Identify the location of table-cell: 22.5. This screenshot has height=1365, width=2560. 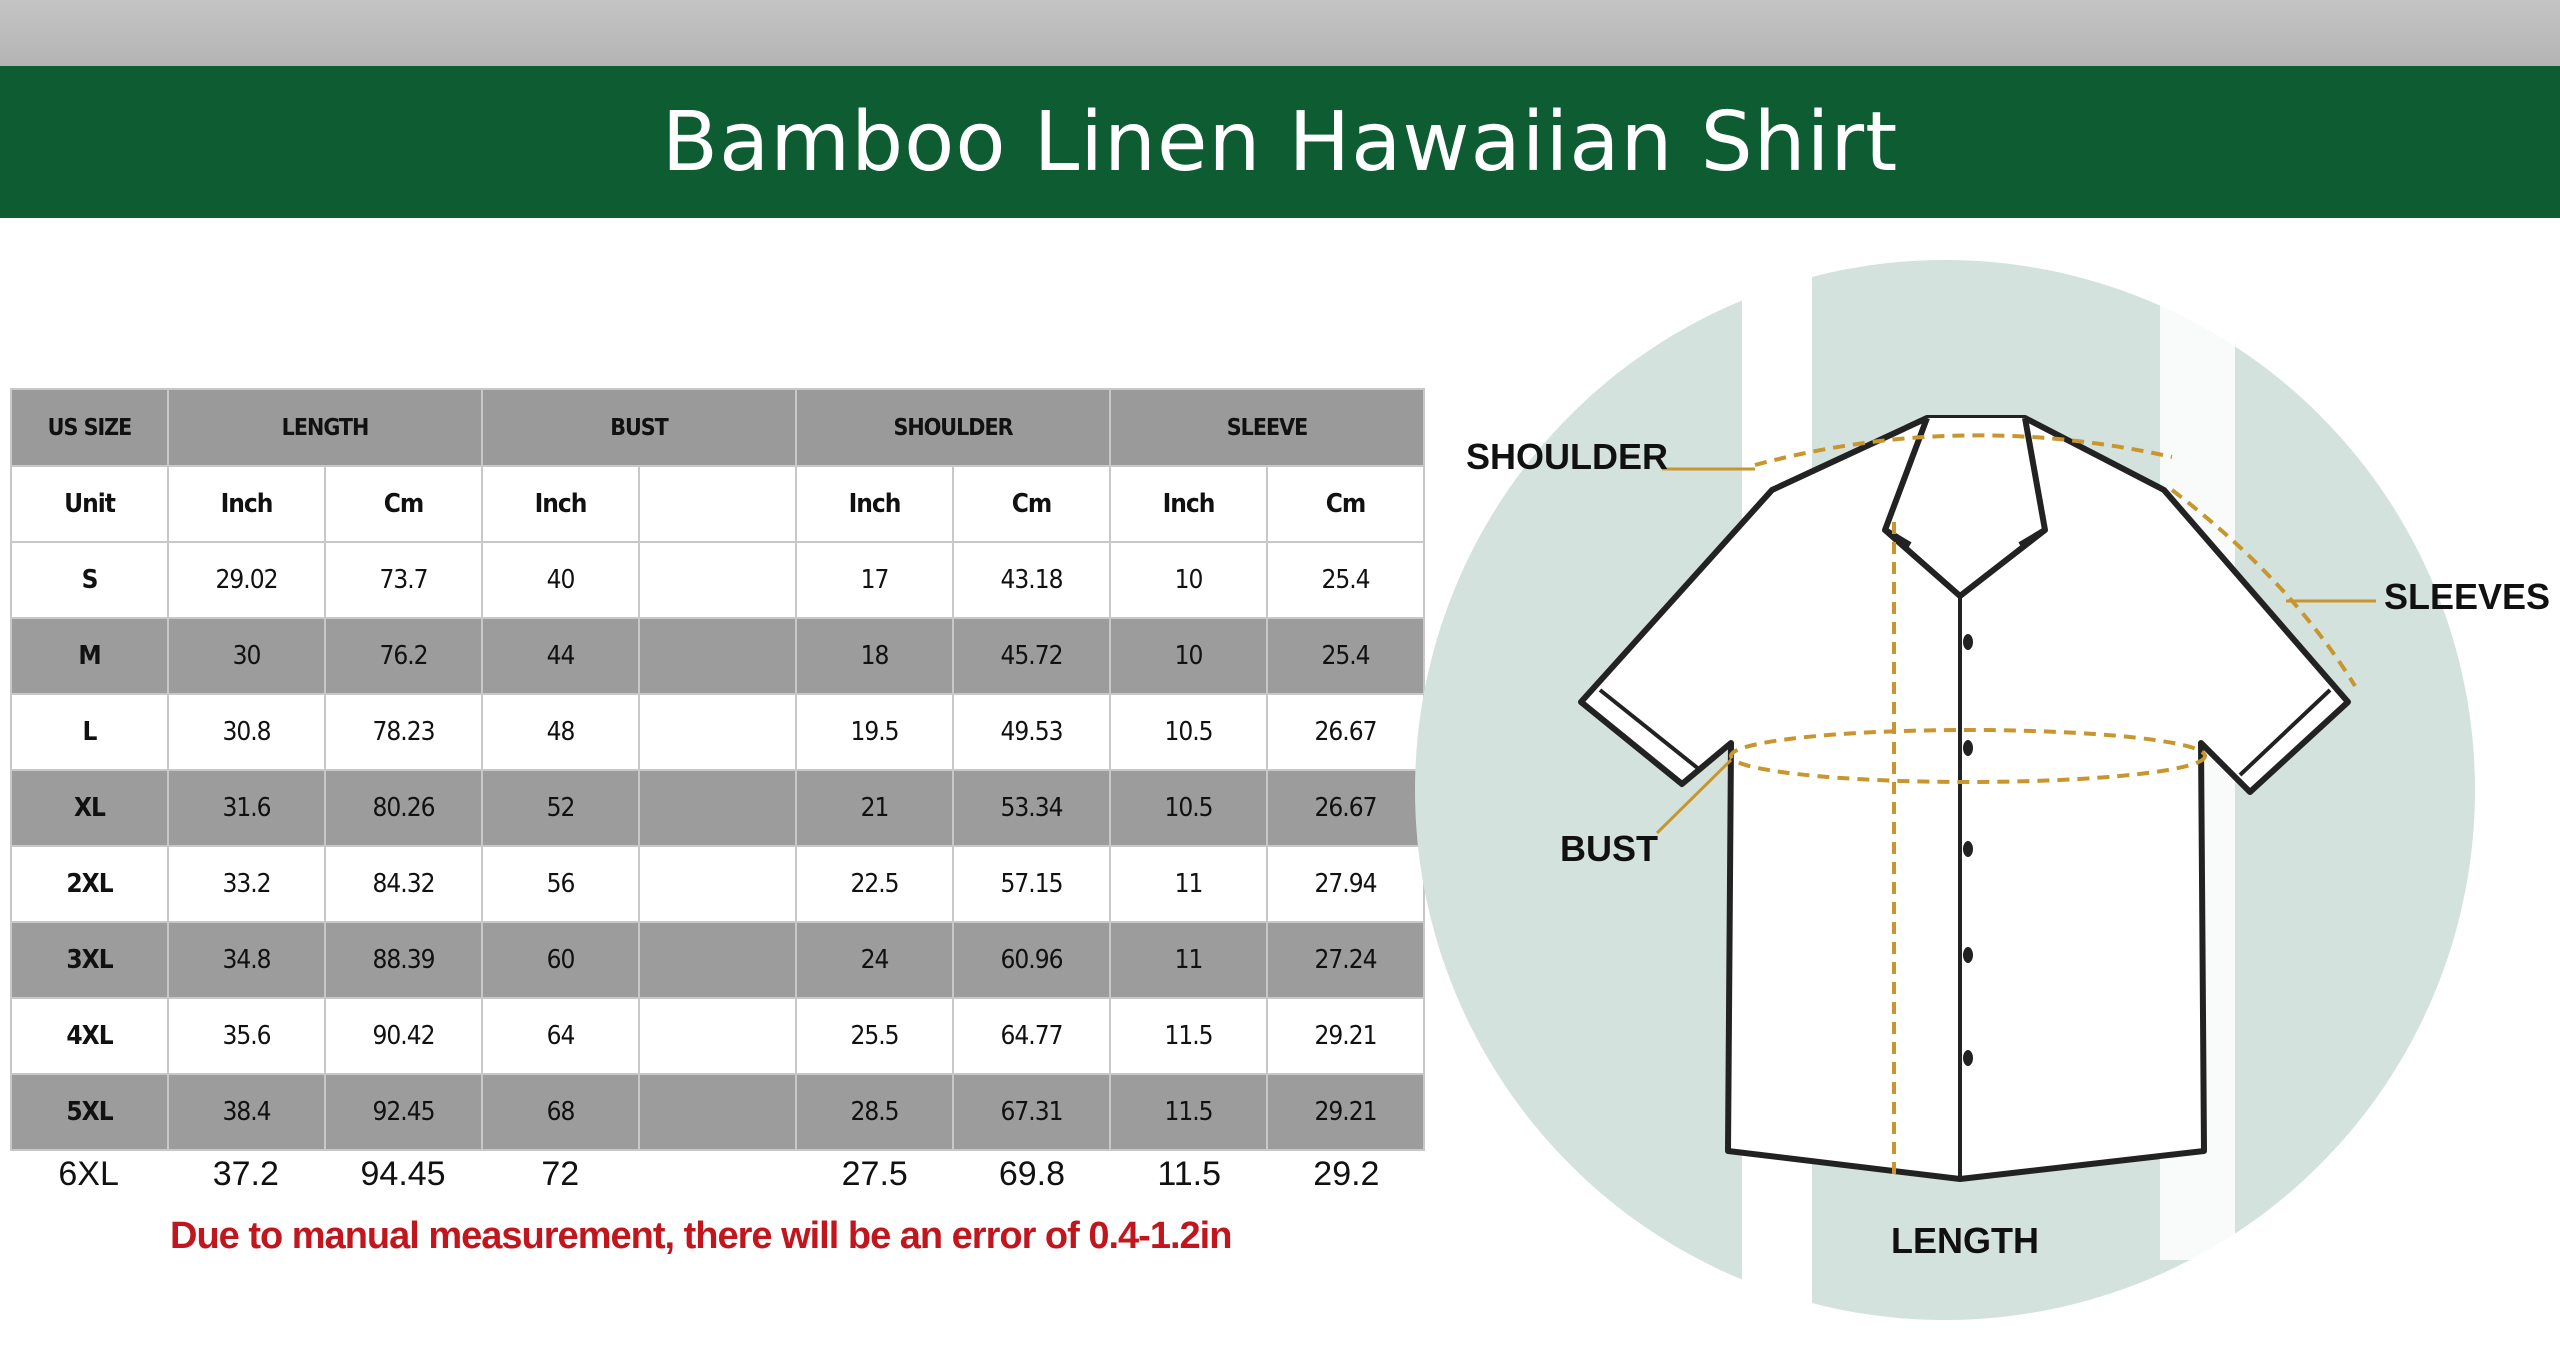
(874, 884).